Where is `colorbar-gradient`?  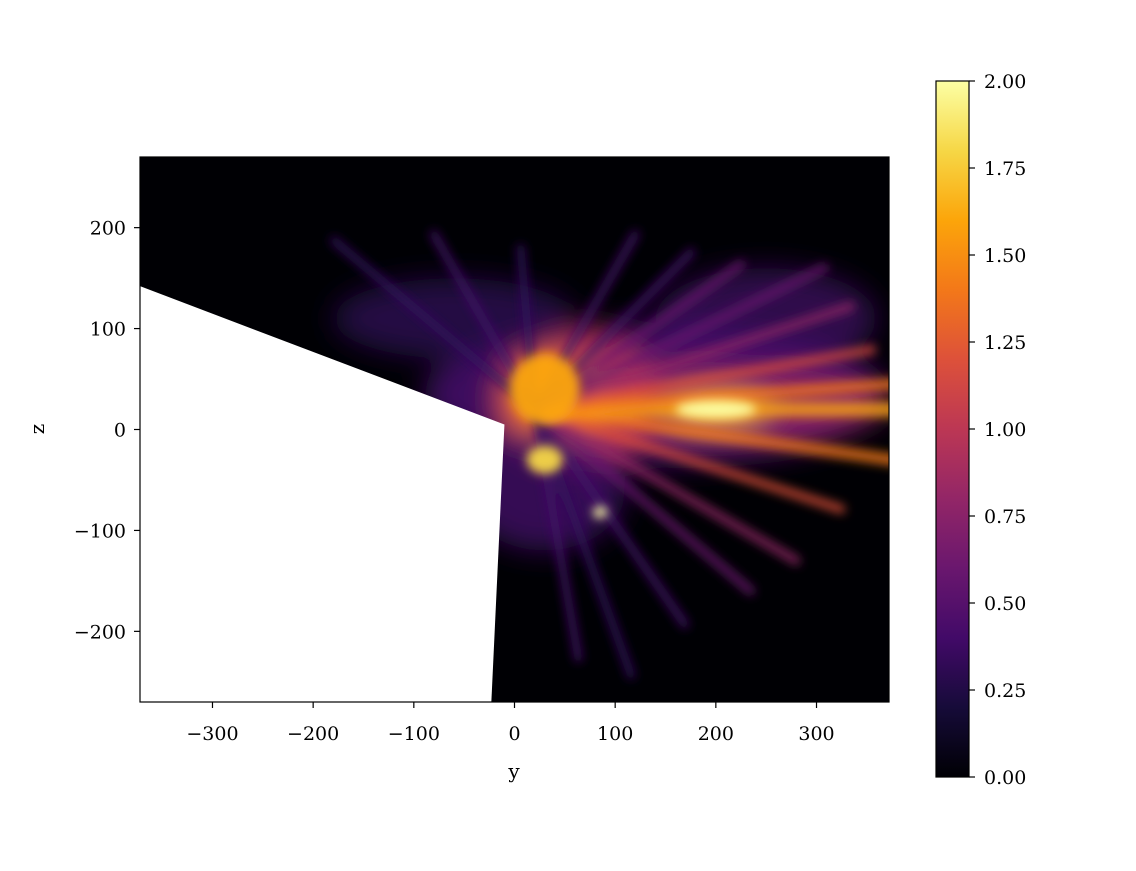 colorbar-gradient is located at coordinates (952, 429).